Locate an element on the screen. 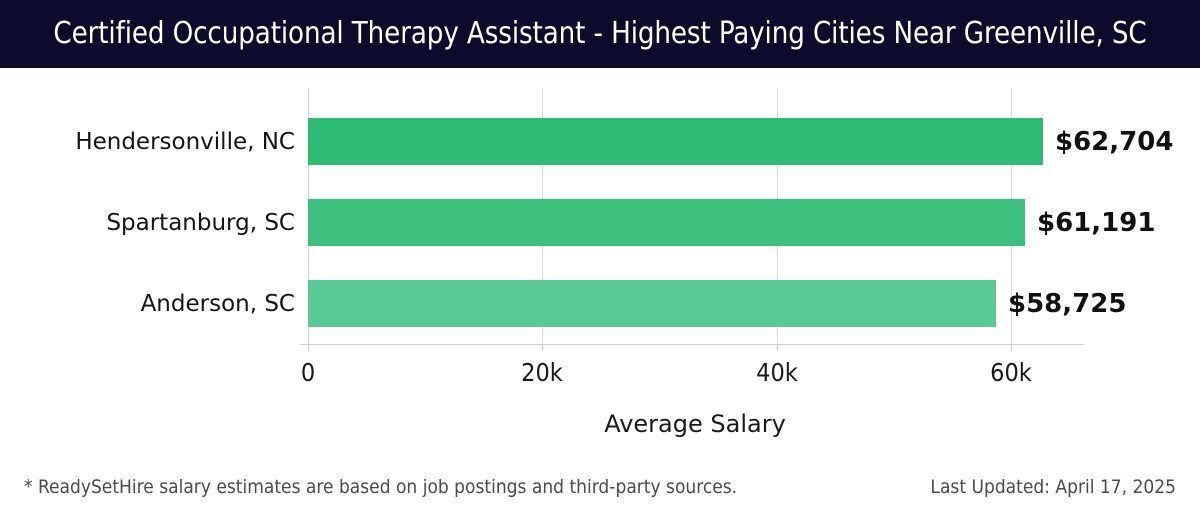 This screenshot has height=520, width=1200. y-axis-label: Hendersonville, NC is located at coordinates (185, 141).